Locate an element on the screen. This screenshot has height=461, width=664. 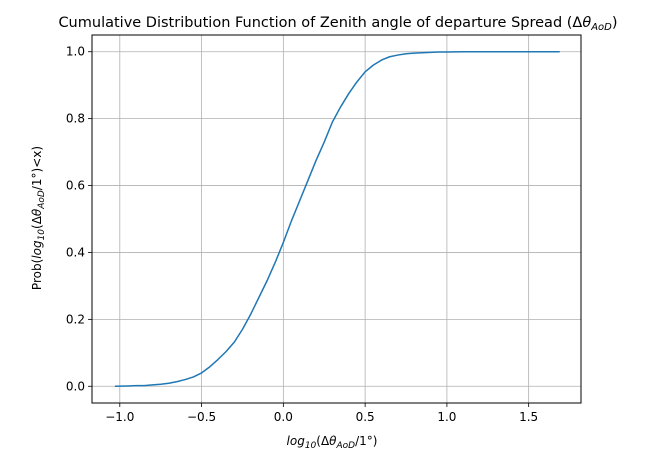
y-tick-label: 0.8 is located at coordinates (75, 119).